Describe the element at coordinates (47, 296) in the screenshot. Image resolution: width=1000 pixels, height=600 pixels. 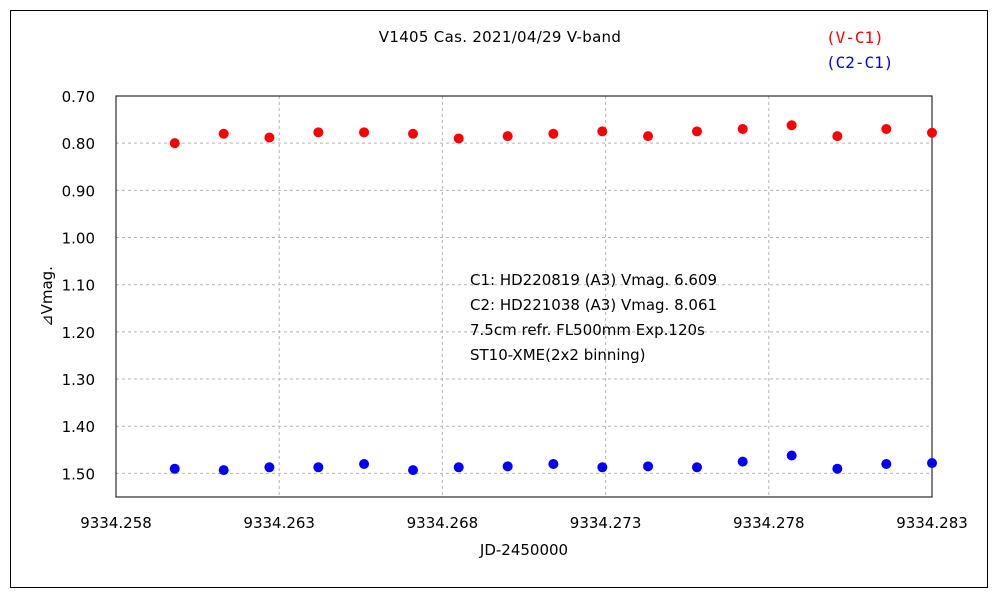
I see `y-axis-label: ⊿Vmag.` at that location.